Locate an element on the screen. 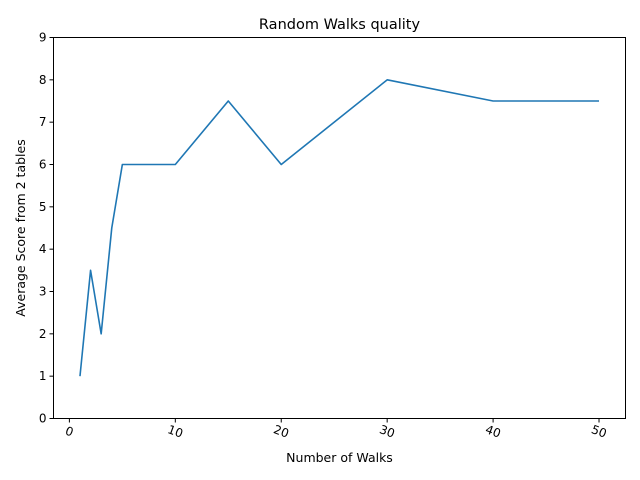 This screenshot has height=480, width=640. x-tick-label: 50 is located at coordinates (598, 431).